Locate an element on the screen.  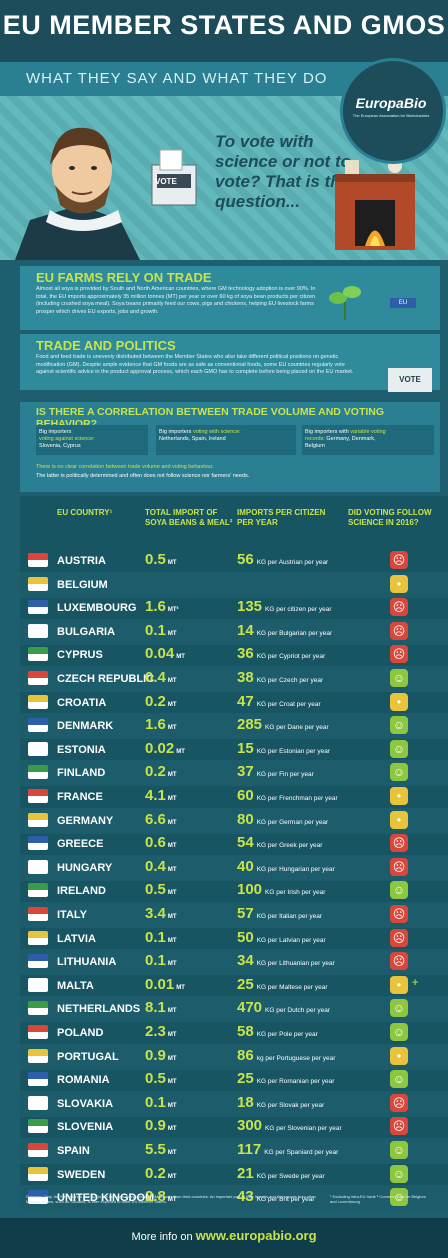
percapita-number: 54 is located at coordinates (245, 843).